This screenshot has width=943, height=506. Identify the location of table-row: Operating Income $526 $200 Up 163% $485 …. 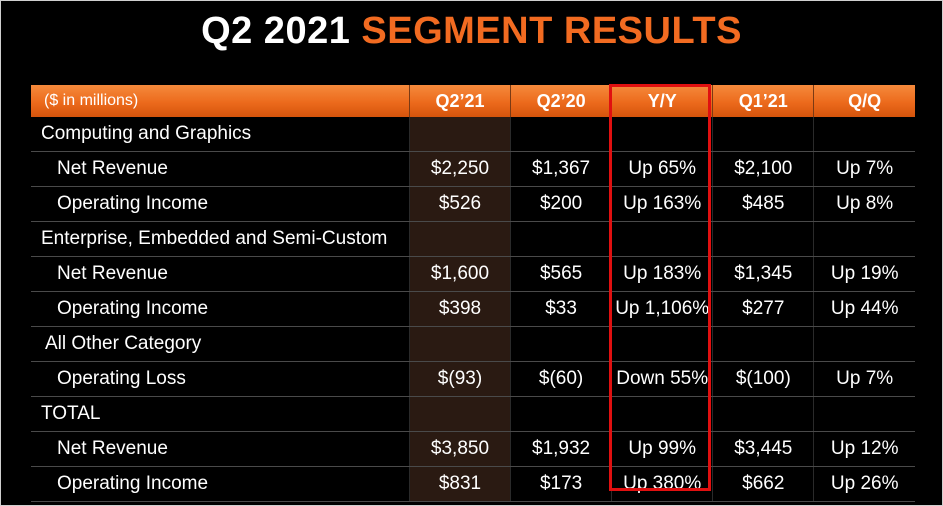
(473, 204).